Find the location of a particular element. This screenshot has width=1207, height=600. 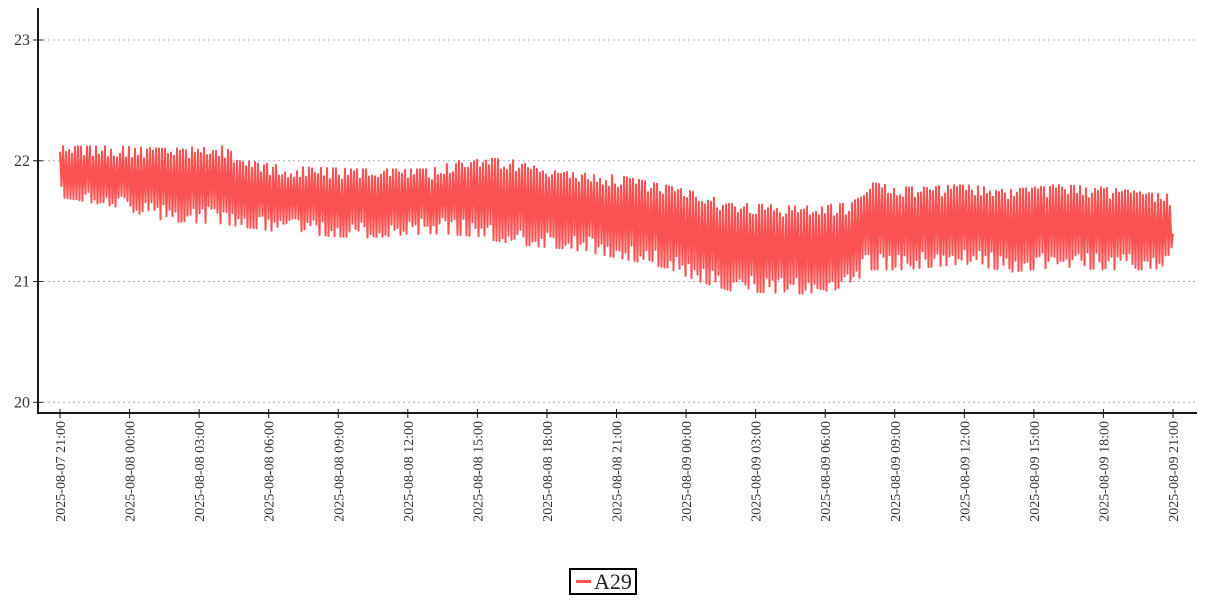

x-tick-label: 2025-08-08 15:00 is located at coordinates (478, 471).